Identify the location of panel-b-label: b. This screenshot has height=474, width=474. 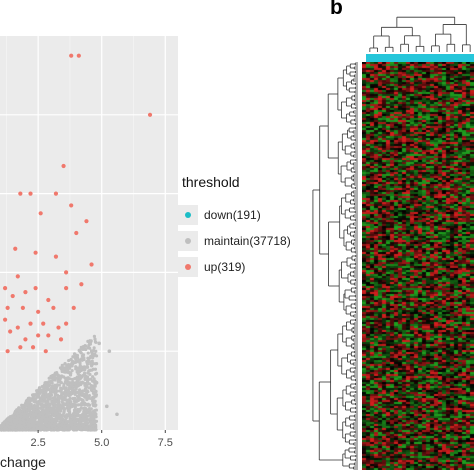
(336, 9).